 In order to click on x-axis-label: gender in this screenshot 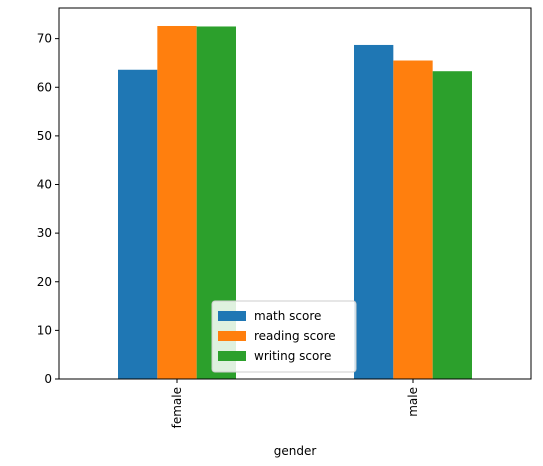, I will do `click(295, 451)`.